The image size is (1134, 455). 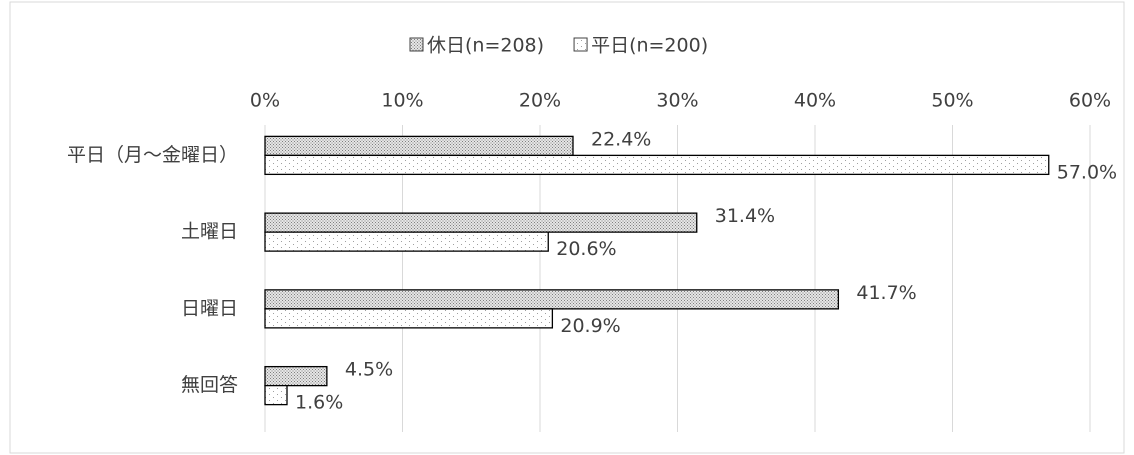 I want to click on y-tick-label: 日曜日, so click(x=209, y=308).